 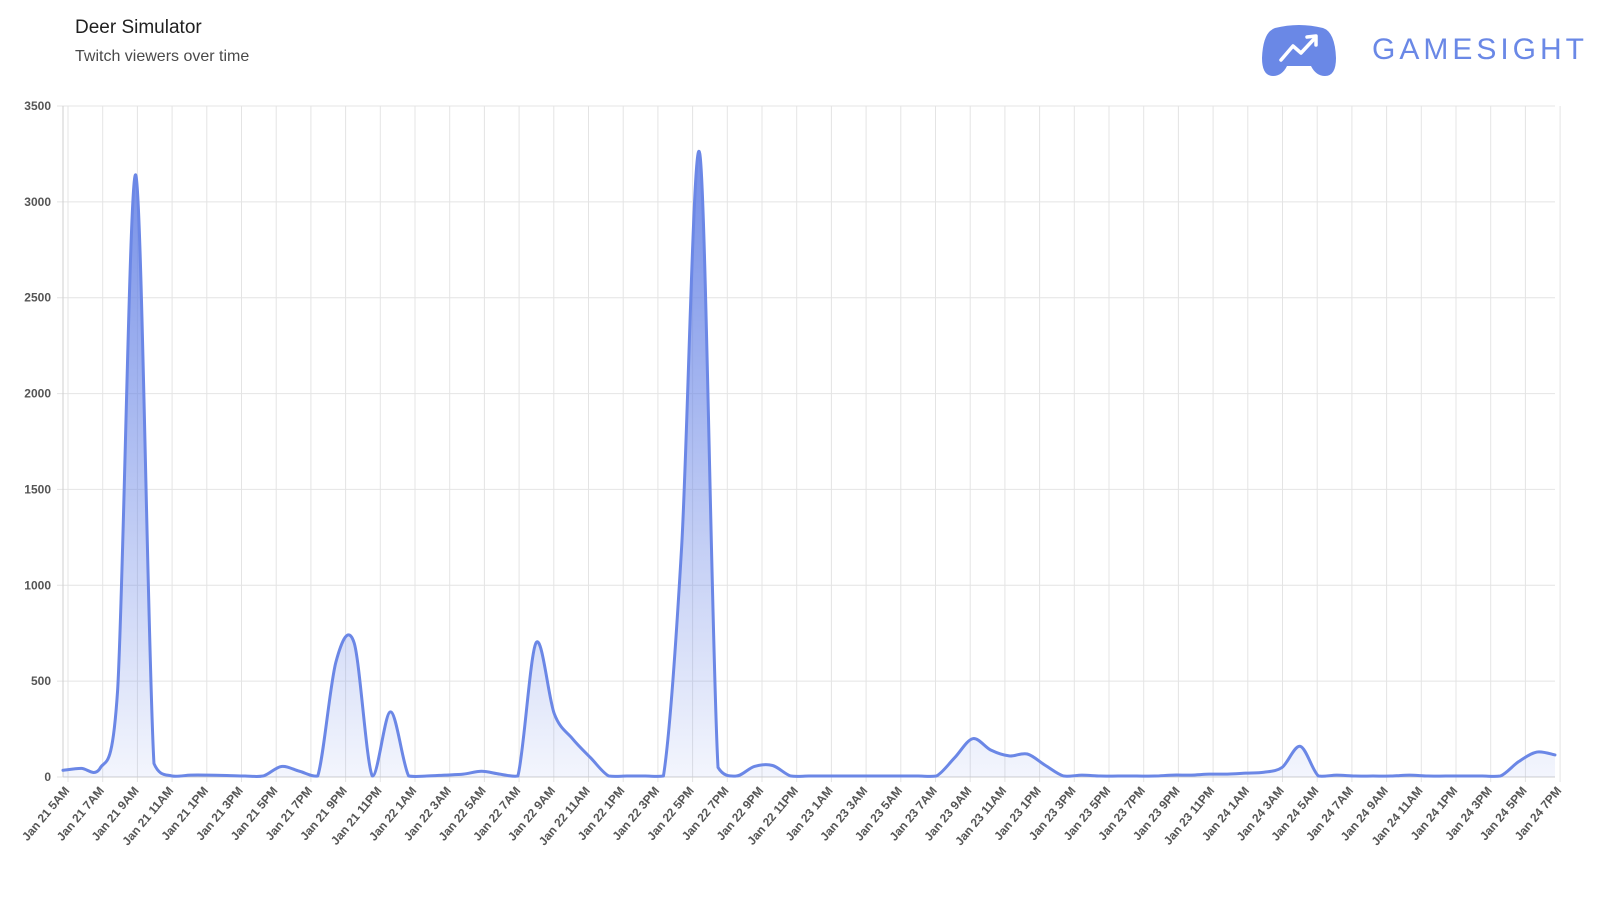 I want to click on y-tick-label: 2500, so click(x=37, y=298).